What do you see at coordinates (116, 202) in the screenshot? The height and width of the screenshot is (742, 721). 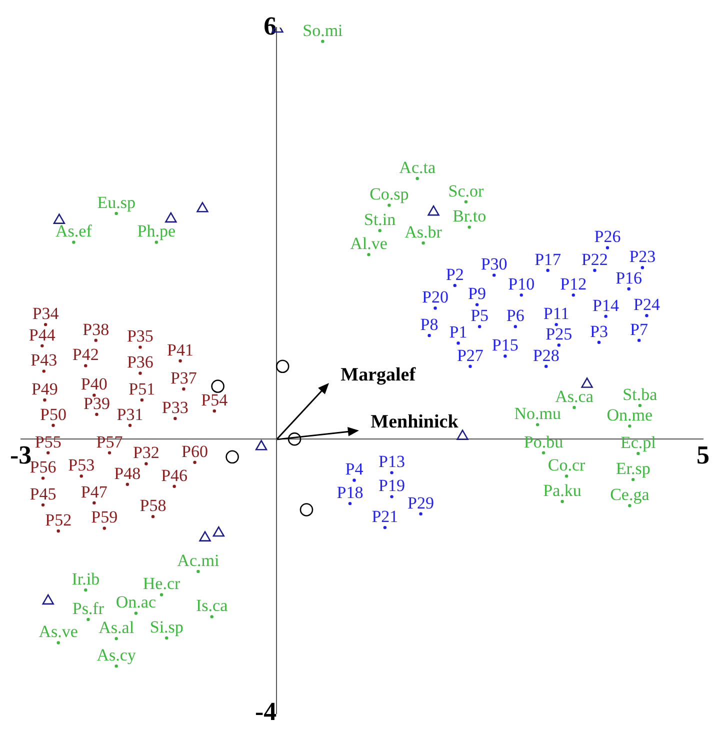 I see `data-label: Eu.sp` at bounding box center [116, 202].